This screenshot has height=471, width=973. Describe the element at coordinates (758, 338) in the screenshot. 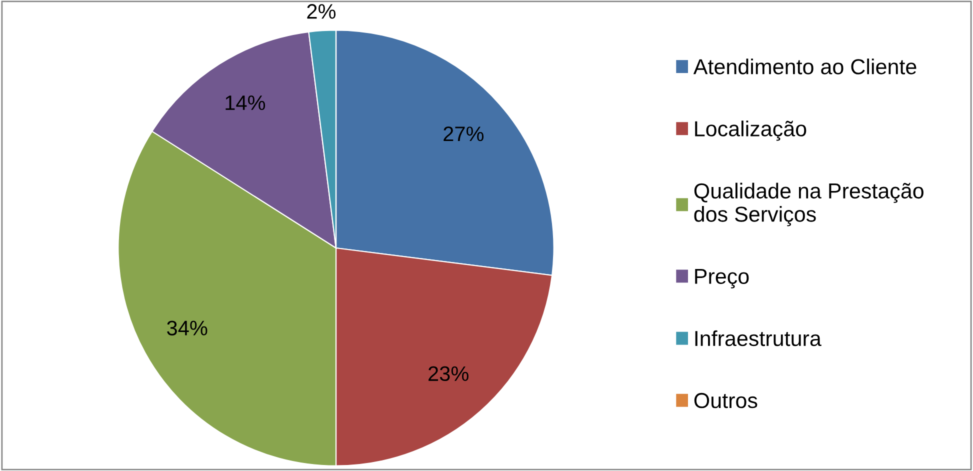

I see `legend-label: Infraestrutura` at that location.